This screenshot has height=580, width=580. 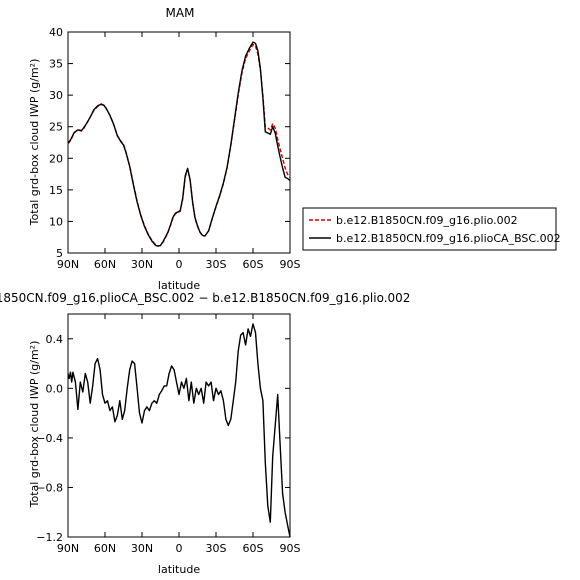 I want to click on y-tick-label: −0.4, so click(x=49, y=438).